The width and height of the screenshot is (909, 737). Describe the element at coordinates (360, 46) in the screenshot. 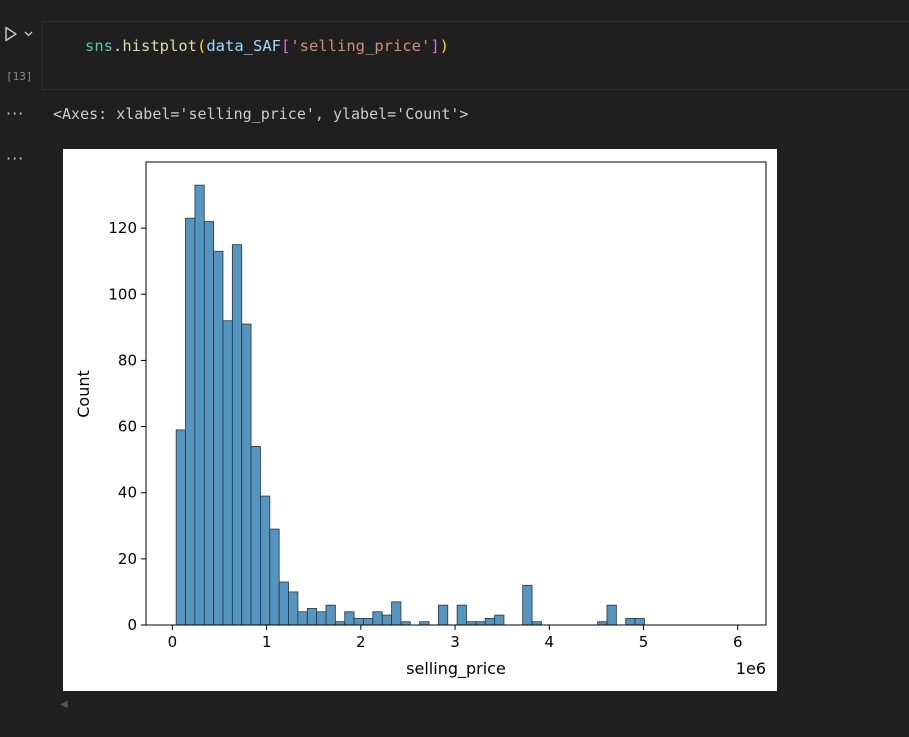

I see `code-string-arg: 'selling_price'` at that location.